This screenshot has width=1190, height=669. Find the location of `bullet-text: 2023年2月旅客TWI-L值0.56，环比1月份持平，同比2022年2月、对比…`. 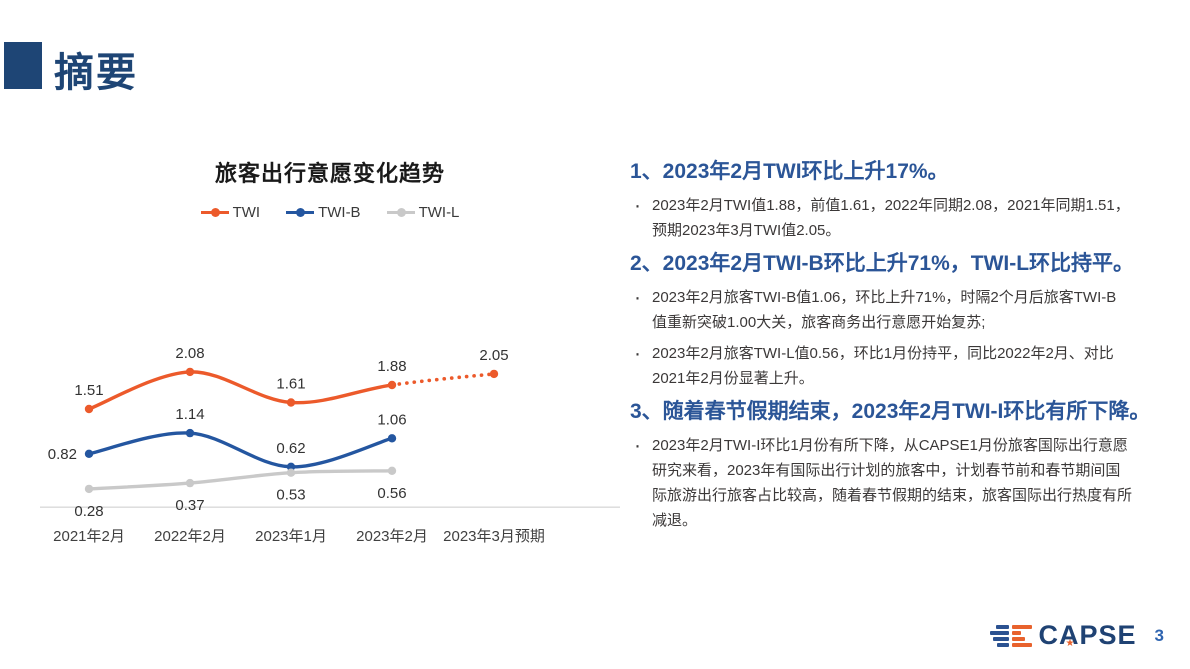

bullet-text: 2023年2月旅客TWI-L值0.56，环比1月份持平，同比2022年2月、对比… is located at coordinates (883, 366).